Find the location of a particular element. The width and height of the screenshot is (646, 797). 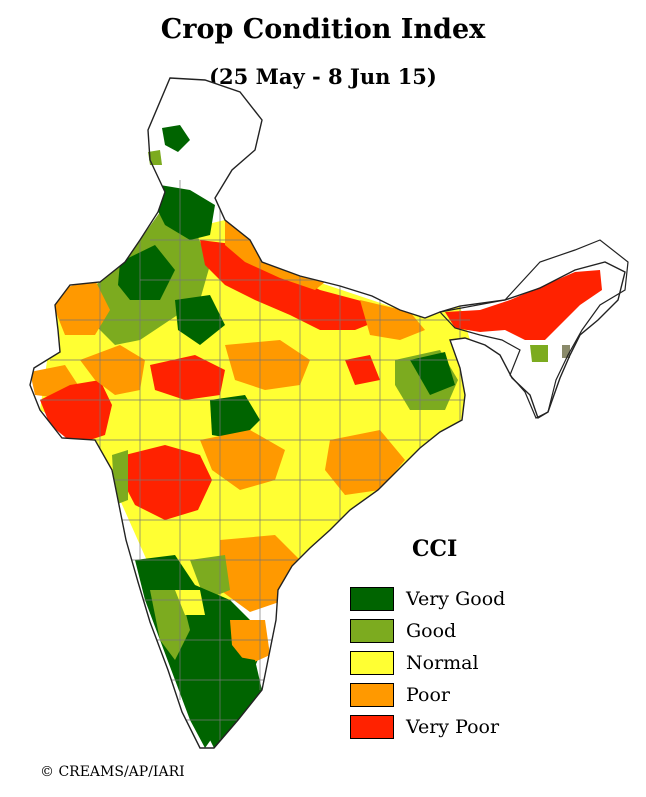

legend-item-normal: Normal is located at coordinates (414, 663).